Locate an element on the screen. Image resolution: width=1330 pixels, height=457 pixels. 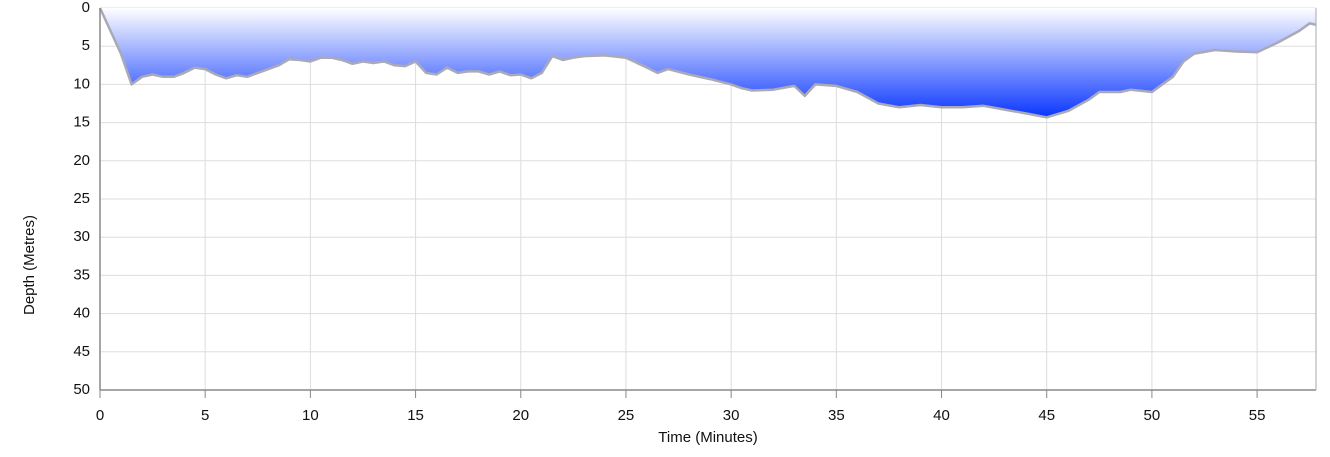
y-tick-label: 45 is located at coordinates (81, 351).